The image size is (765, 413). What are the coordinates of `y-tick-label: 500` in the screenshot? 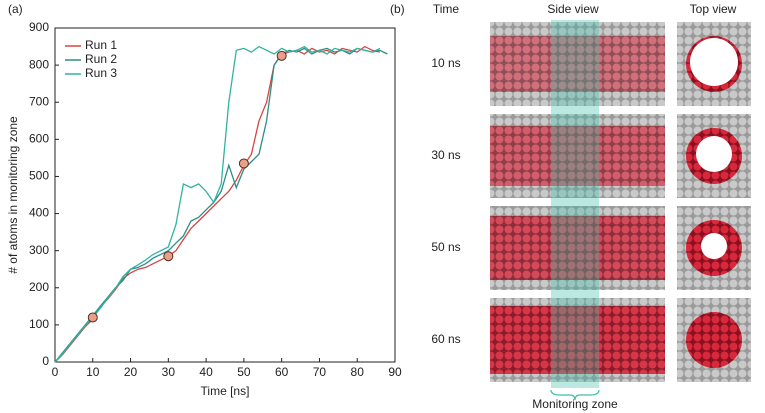 It's located at (39, 176).